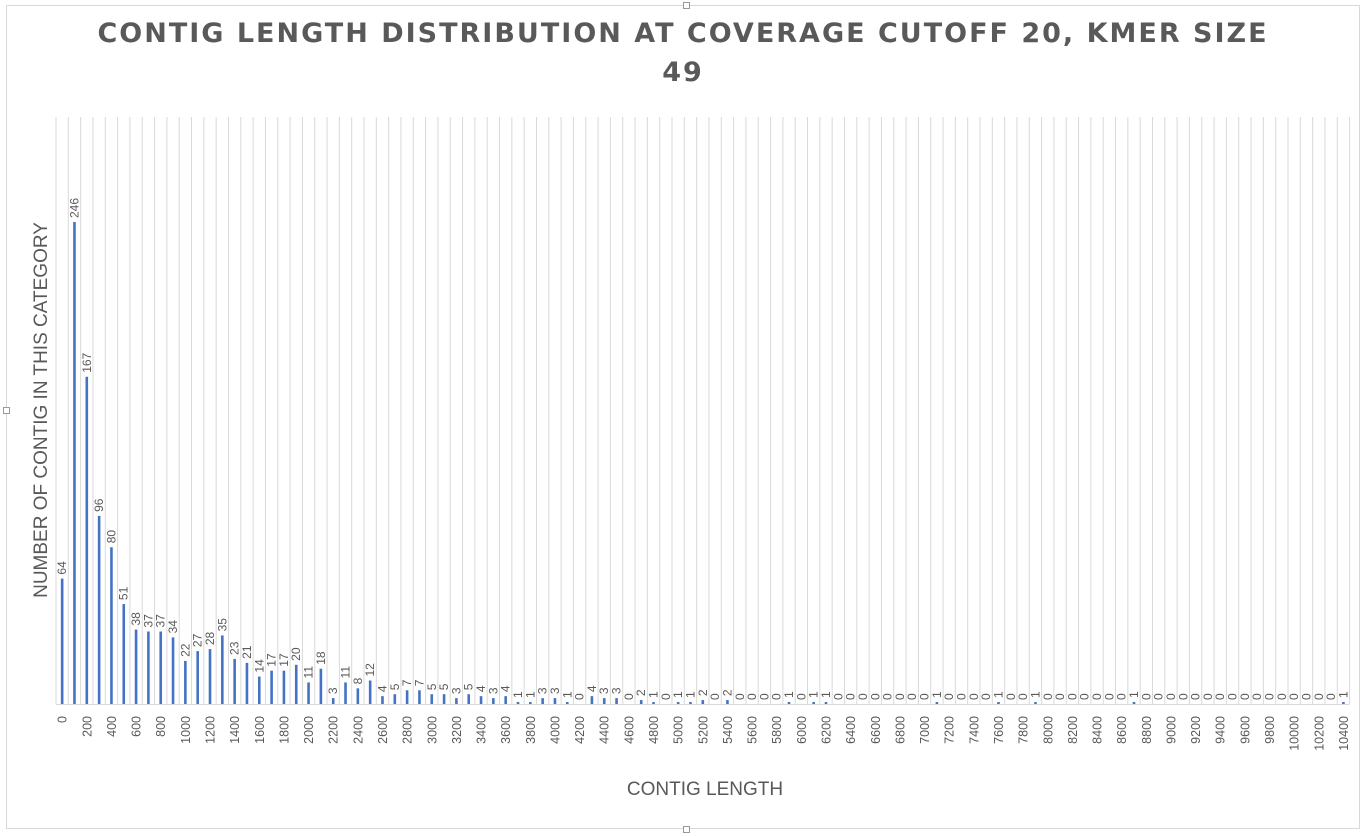 Image resolution: width=1366 pixels, height=836 pixels. Describe the element at coordinates (6, 410) in the screenshot. I see `resize-handle-left` at that location.